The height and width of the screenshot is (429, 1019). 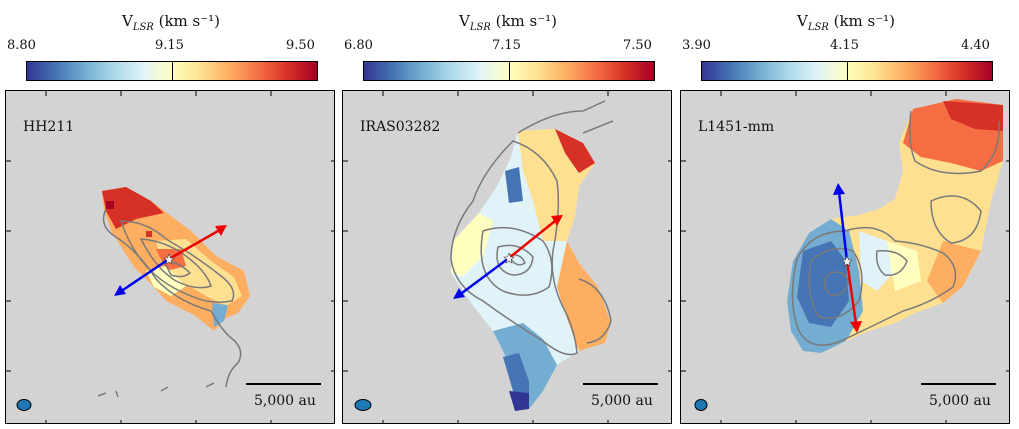 What do you see at coordinates (844, 45) in the screenshot?
I see `colorbar-mid-label: 4.15` at bounding box center [844, 45].